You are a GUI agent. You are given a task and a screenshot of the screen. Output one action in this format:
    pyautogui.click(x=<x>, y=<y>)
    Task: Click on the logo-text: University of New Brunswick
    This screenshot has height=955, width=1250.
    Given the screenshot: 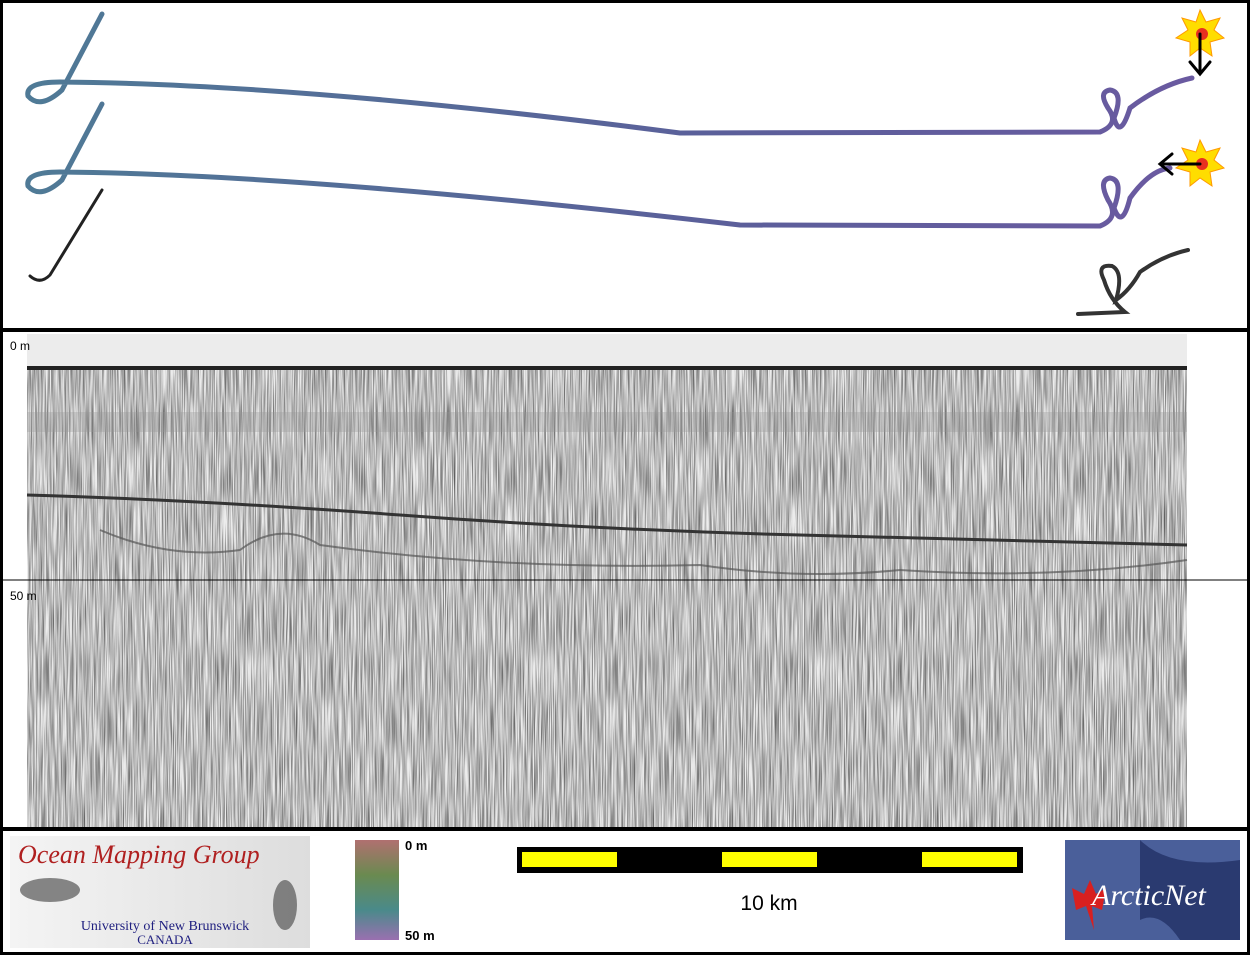 What is the action you would take?
    pyautogui.click(x=165, y=926)
    